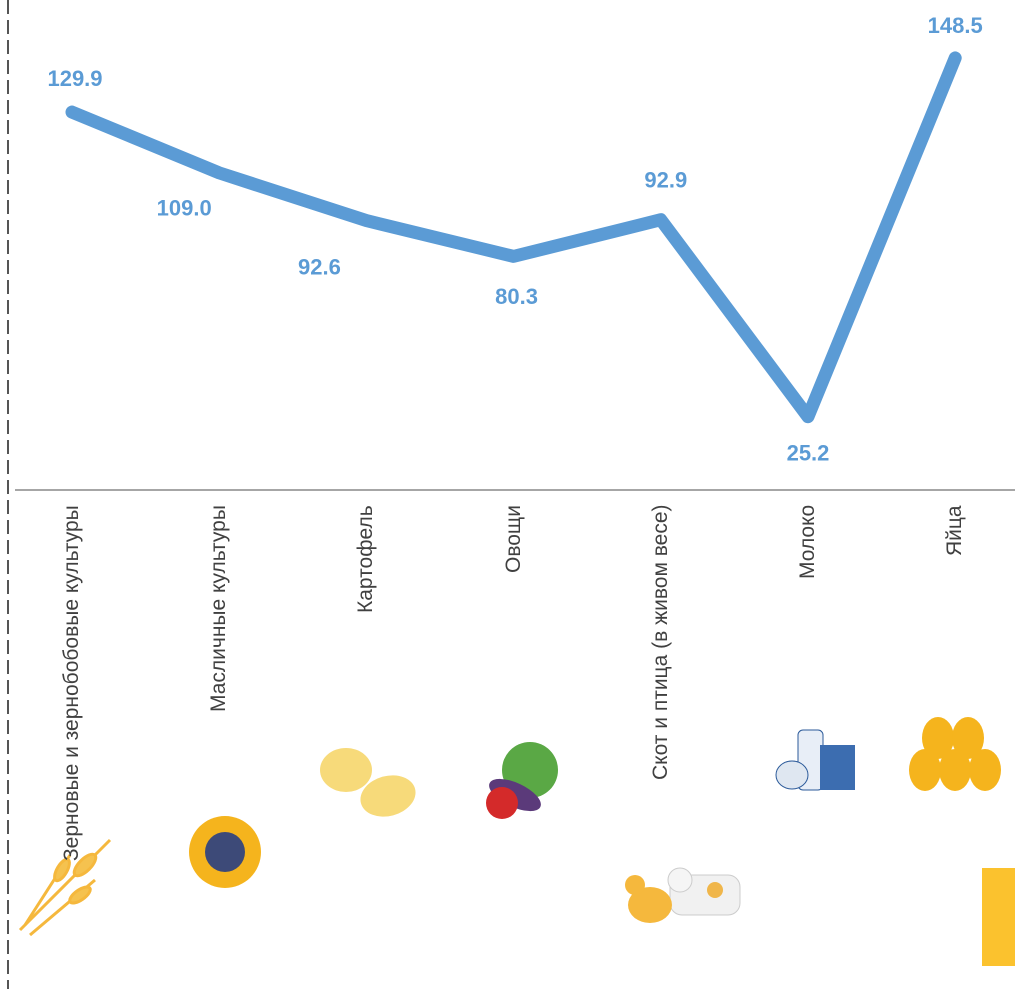 This screenshot has width=1015, height=989. I want to click on value-label: 92.6, so click(319, 266).